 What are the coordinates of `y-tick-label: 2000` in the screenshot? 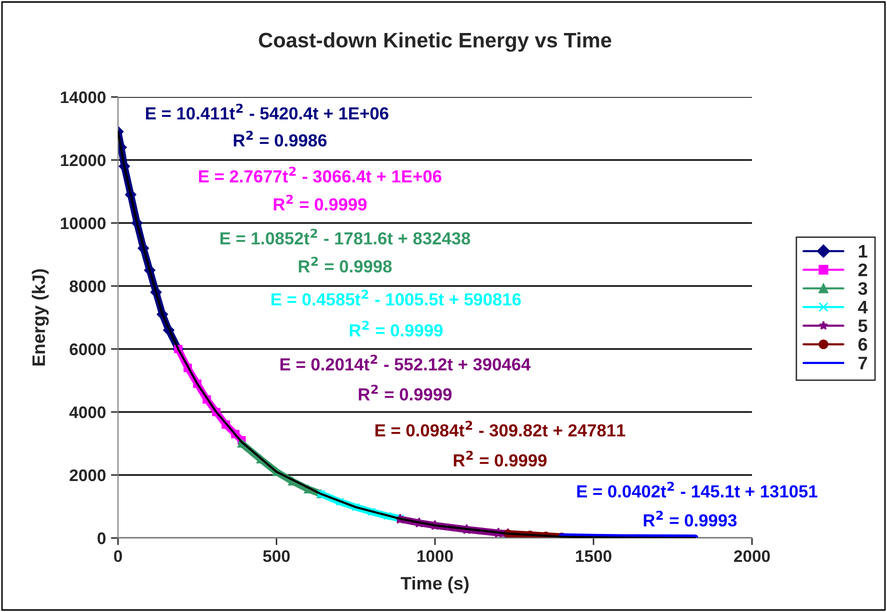 It's located at (88, 475).